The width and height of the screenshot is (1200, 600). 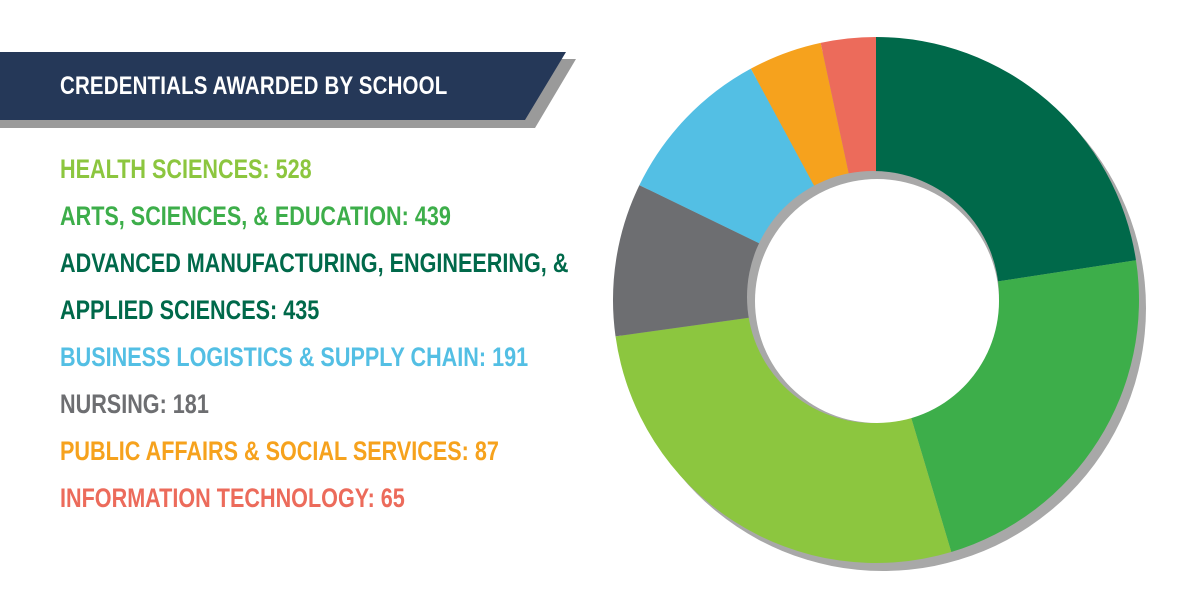 What do you see at coordinates (134, 404) in the screenshot?
I see `legend-item: NURSING: 181` at bounding box center [134, 404].